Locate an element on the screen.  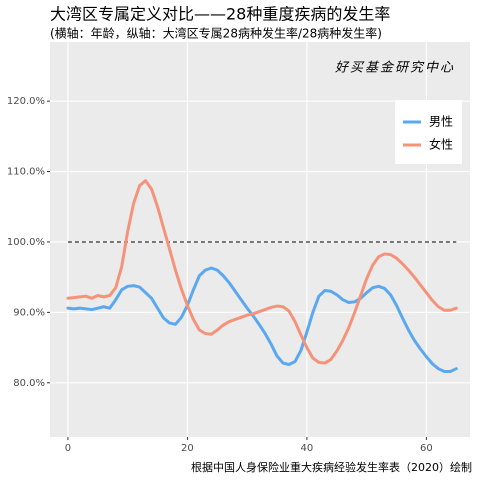
x-tick-label: 40 is located at coordinates (307, 448).